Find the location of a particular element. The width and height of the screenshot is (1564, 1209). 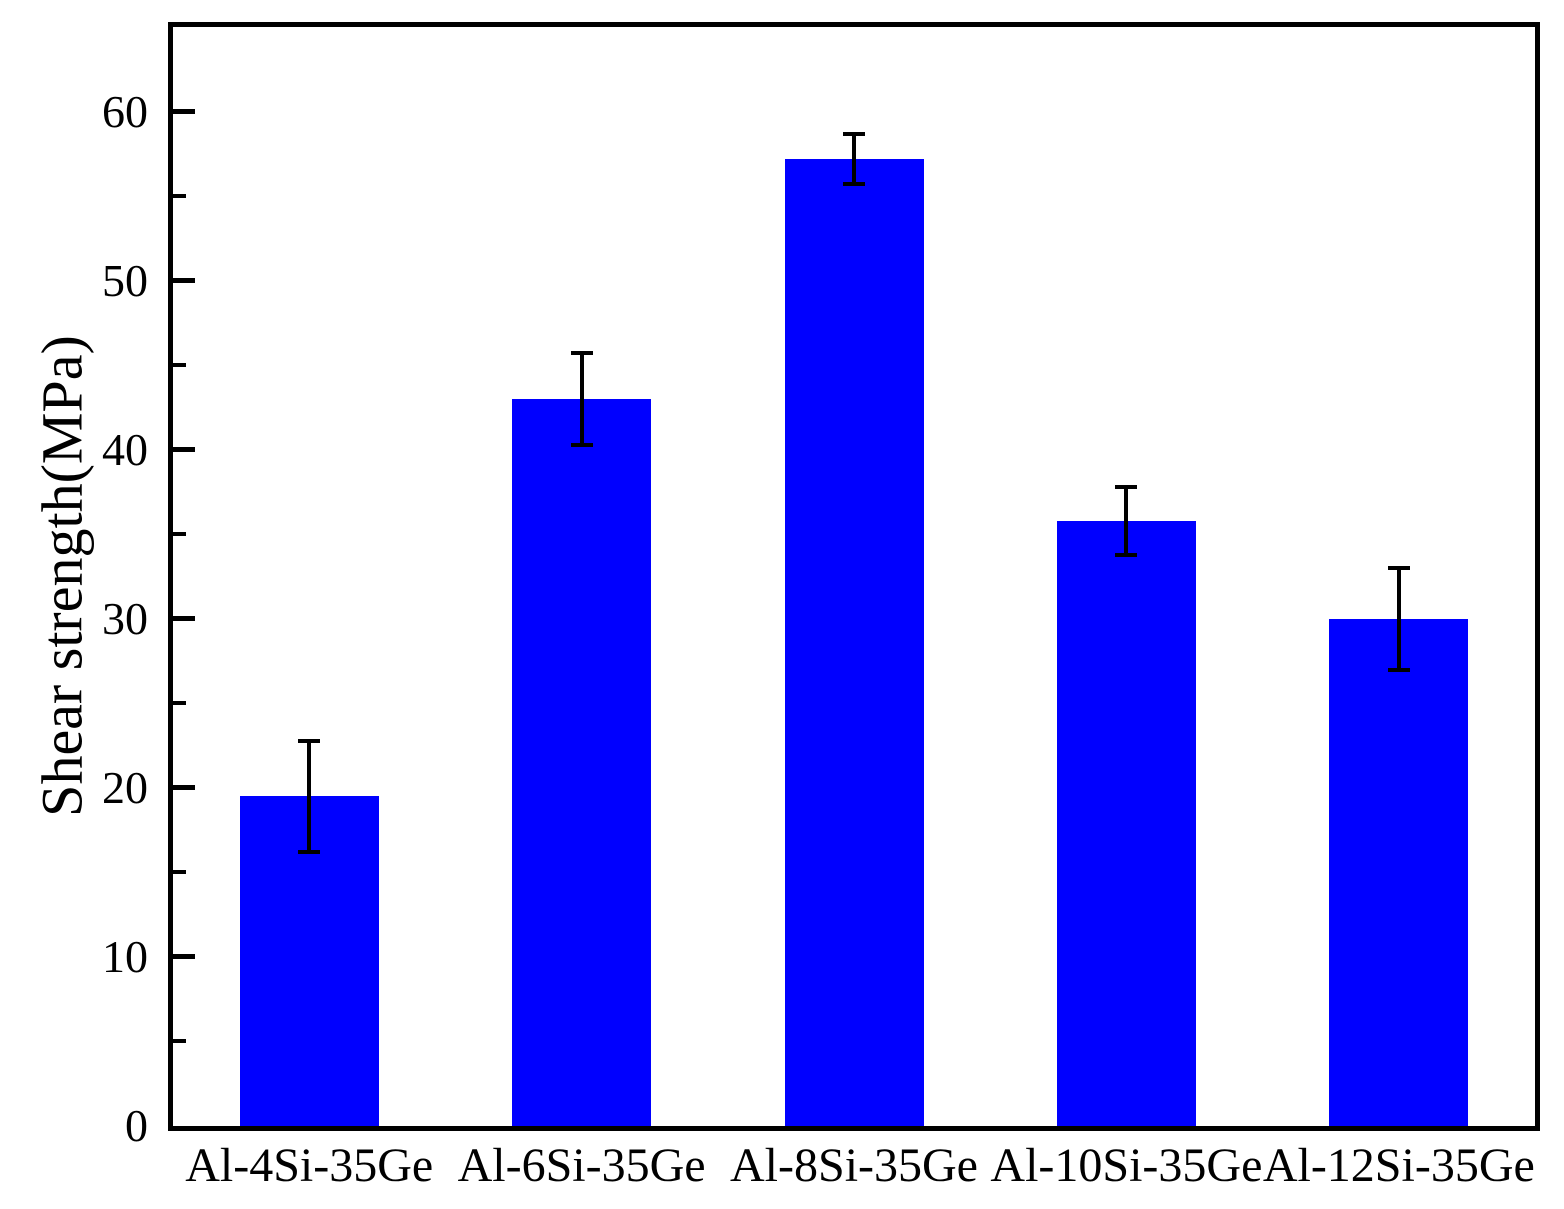

y-tick-label: 50 is located at coordinates (125, 280).